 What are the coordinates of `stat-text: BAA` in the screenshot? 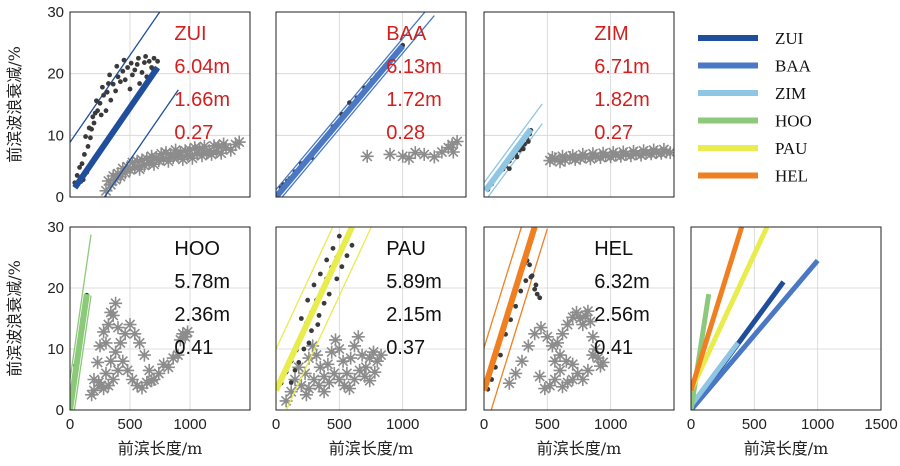 It's located at (406, 34).